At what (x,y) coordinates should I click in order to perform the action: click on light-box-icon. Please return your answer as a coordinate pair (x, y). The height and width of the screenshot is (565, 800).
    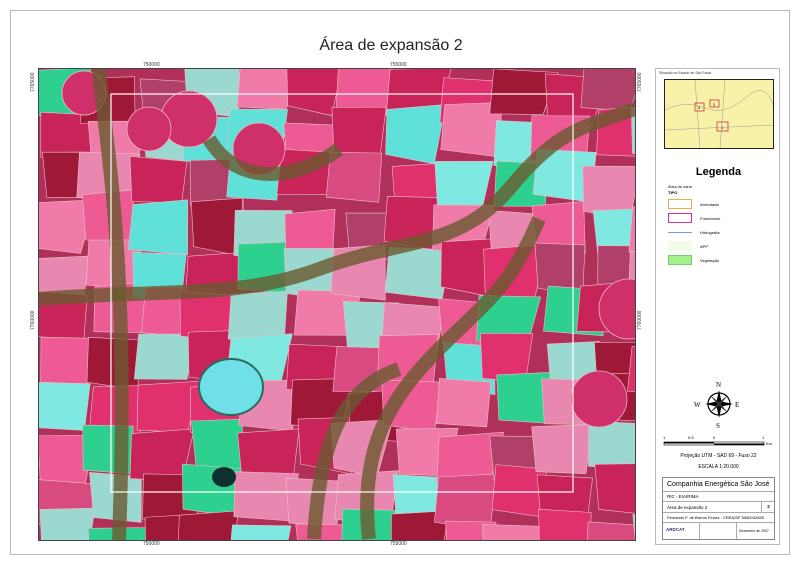
    Looking at the image, I should click on (680, 246).